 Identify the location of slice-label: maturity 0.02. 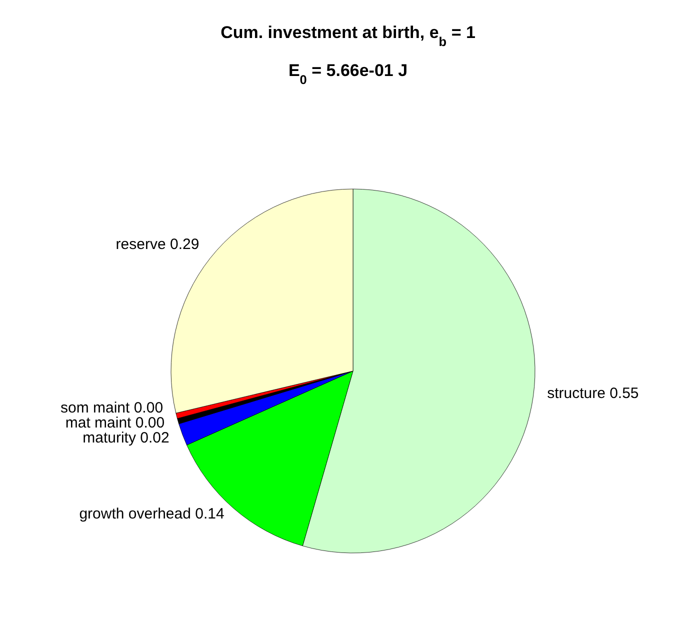
(126, 437).